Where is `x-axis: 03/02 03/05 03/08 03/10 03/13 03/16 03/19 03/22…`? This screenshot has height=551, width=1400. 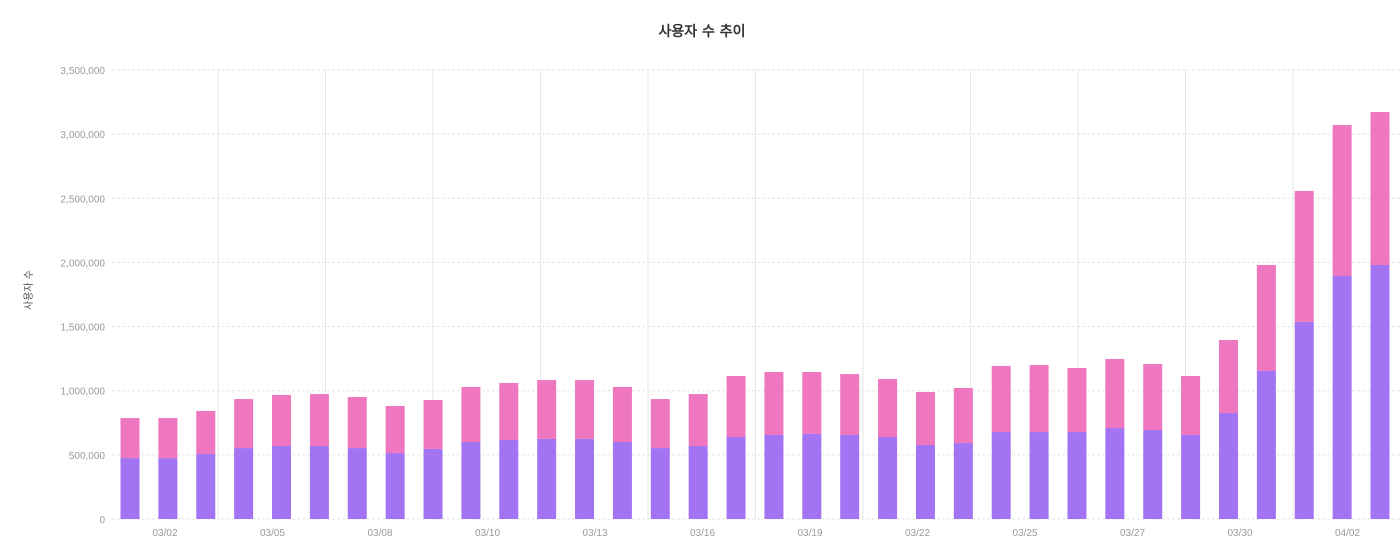
x-axis: 03/02 03/05 03/08 03/10 03/13 03/16 03/19 03/22… is located at coordinates (756, 533).